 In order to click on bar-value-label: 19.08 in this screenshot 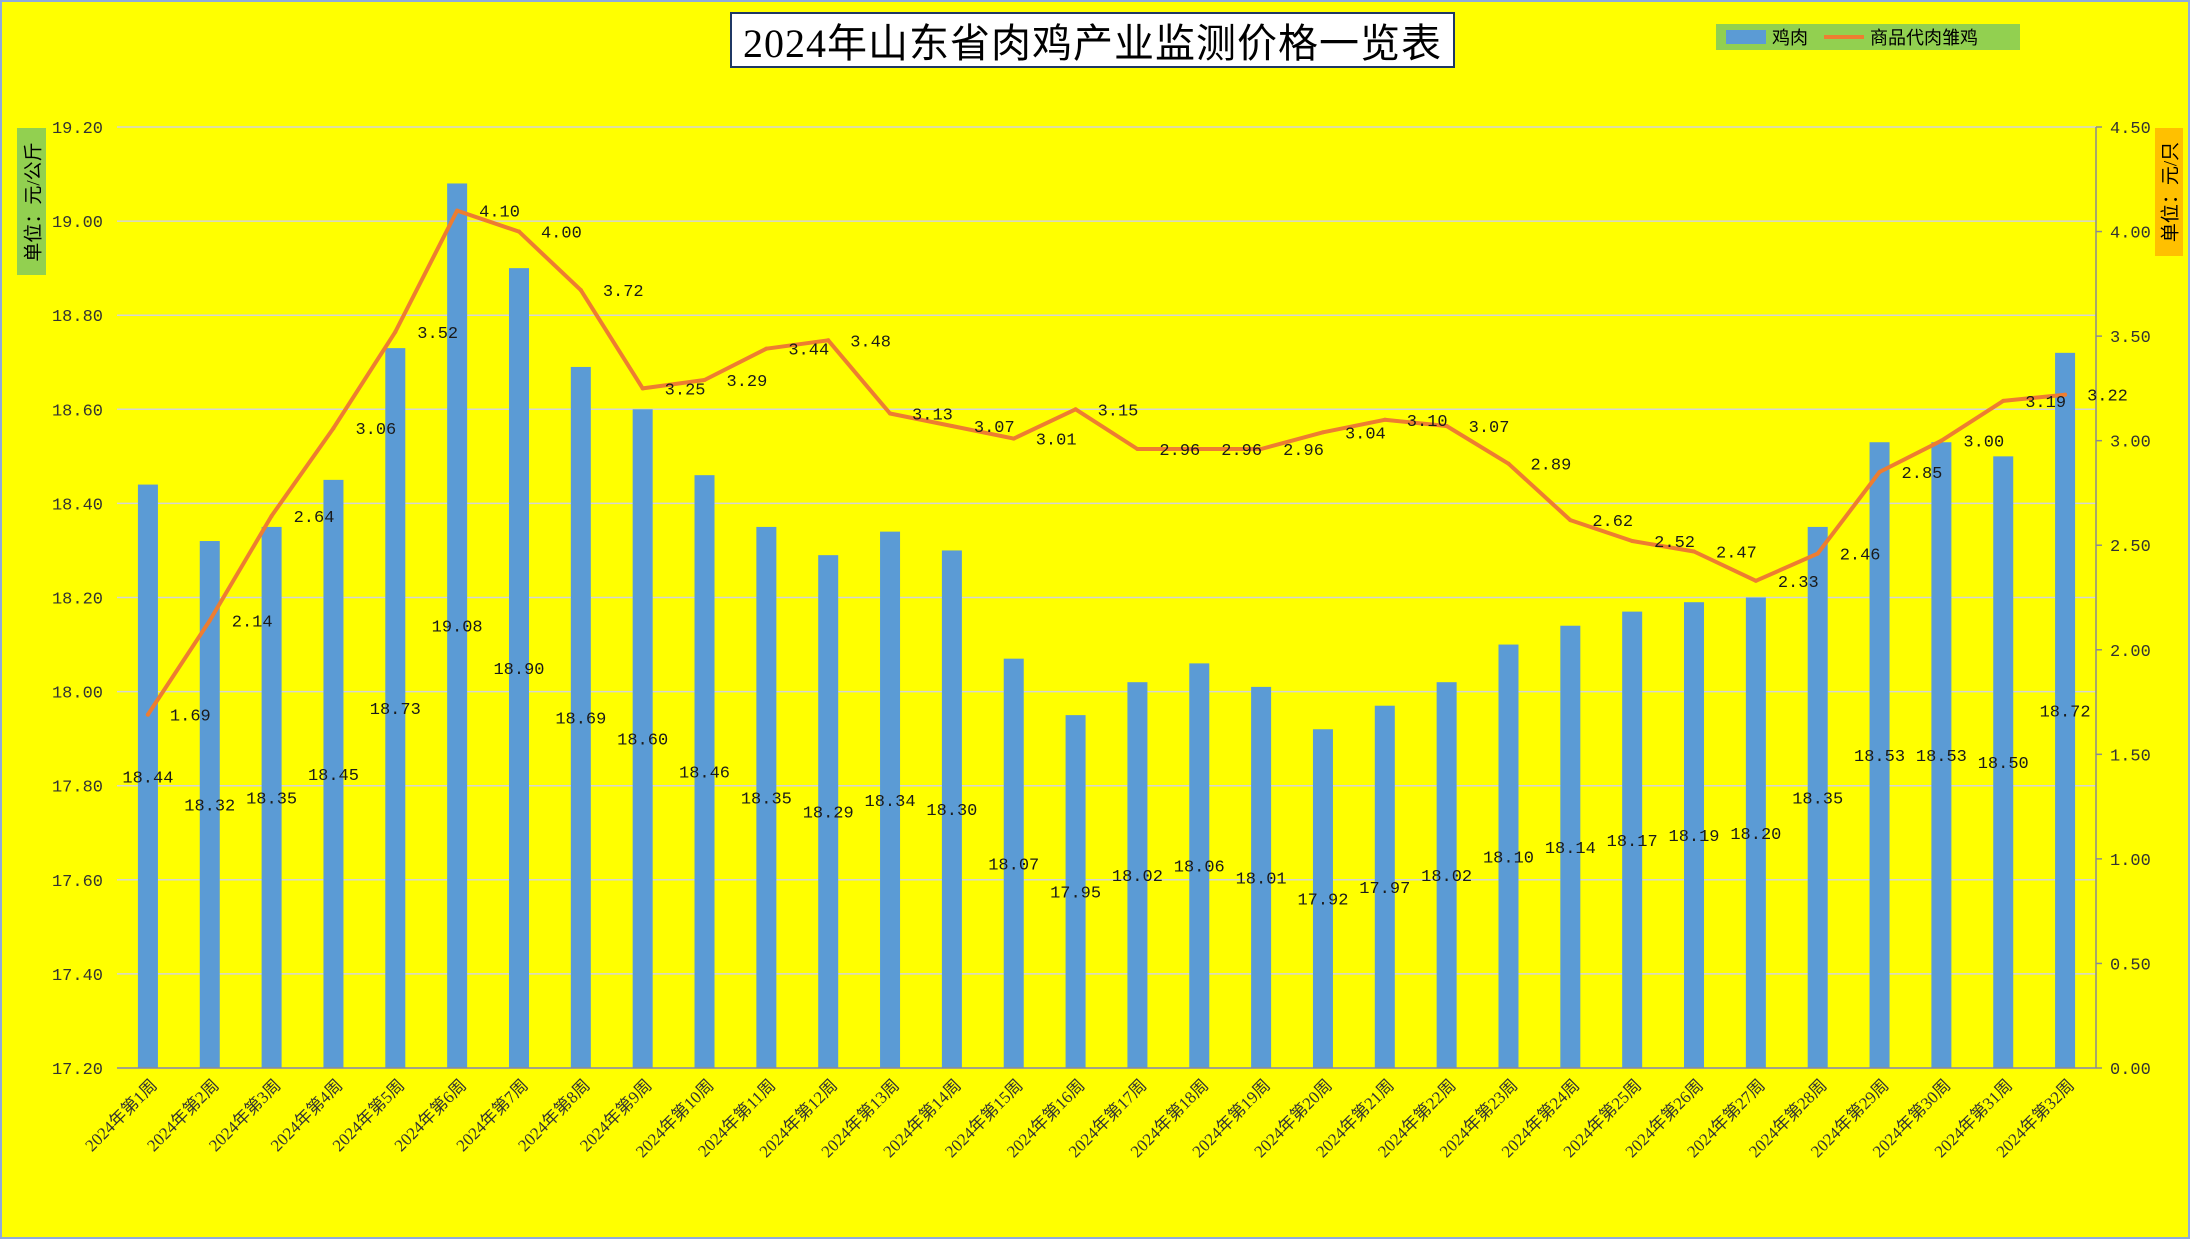, I will do `click(457, 628)`.